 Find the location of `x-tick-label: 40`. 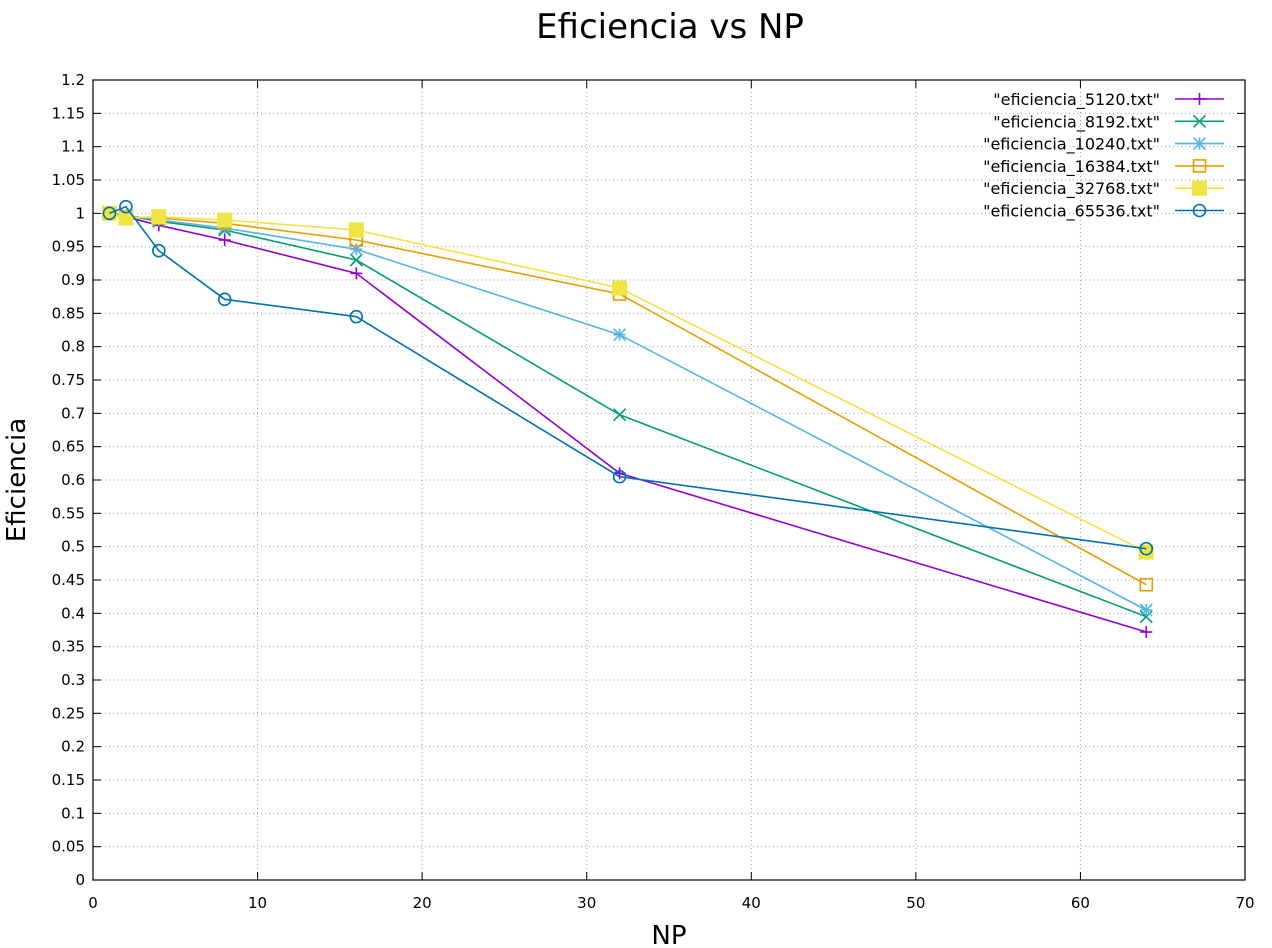

x-tick-label: 40 is located at coordinates (751, 903).